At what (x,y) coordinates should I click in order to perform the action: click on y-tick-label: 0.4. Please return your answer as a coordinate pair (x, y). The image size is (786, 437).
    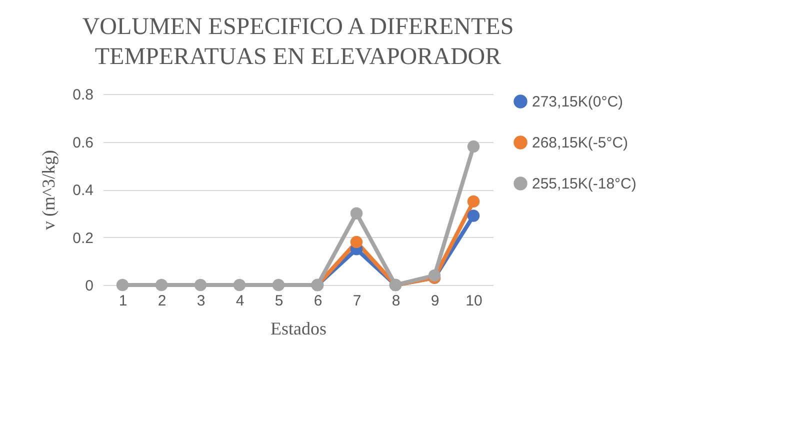
    Looking at the image, I should click on (83, 190).